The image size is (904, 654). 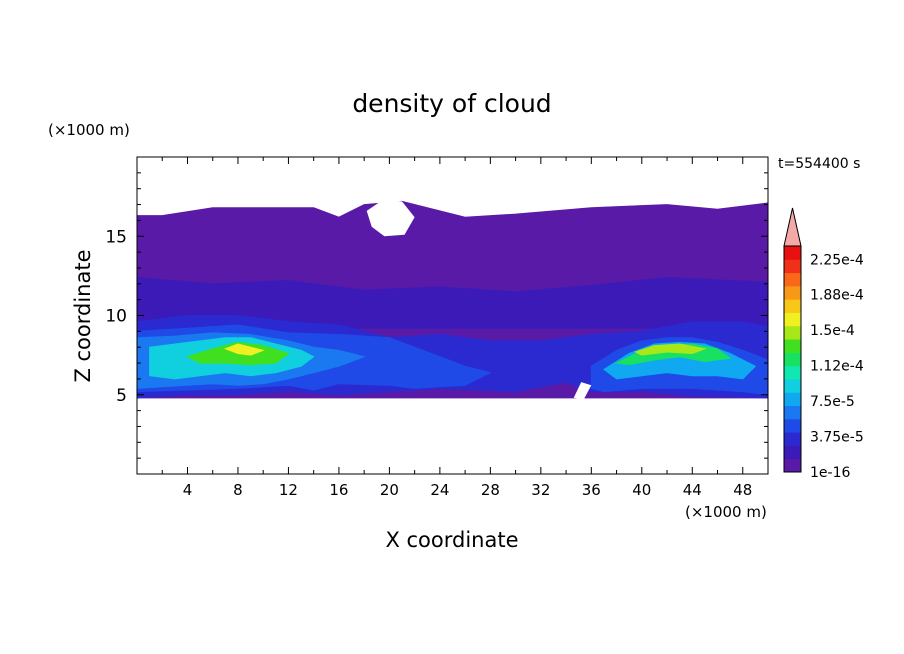 I want to click on colorbar-label: 3.75e-5, so click(x=837, y=438).